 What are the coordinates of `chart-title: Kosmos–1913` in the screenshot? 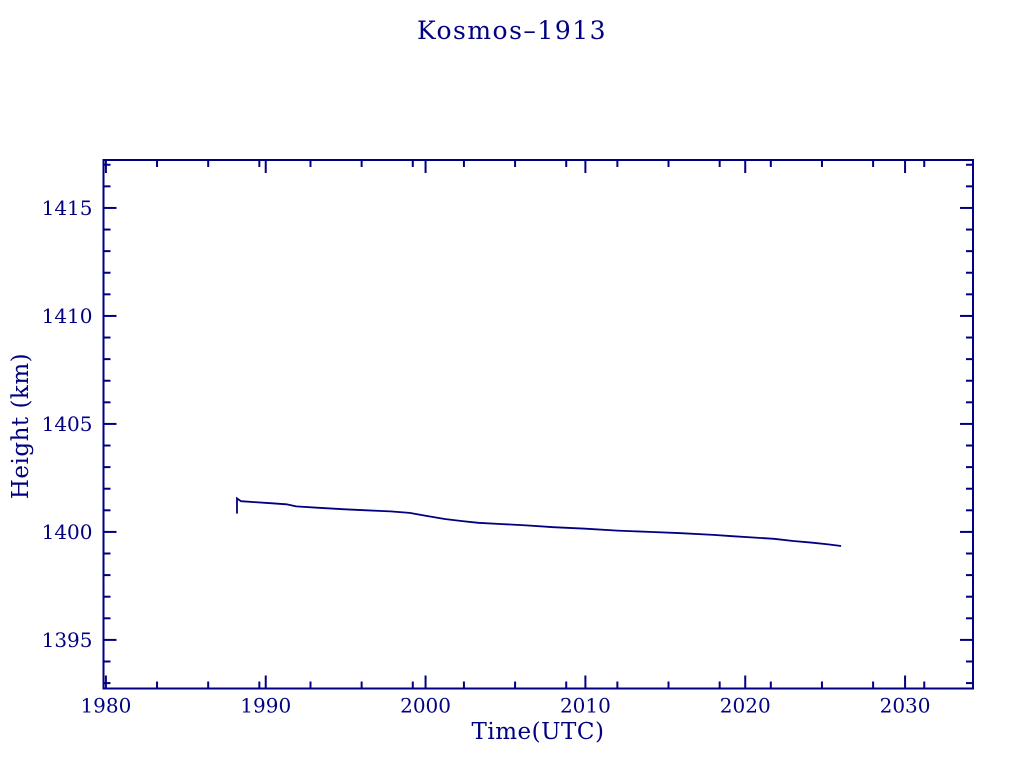 It's located at (512, 30).